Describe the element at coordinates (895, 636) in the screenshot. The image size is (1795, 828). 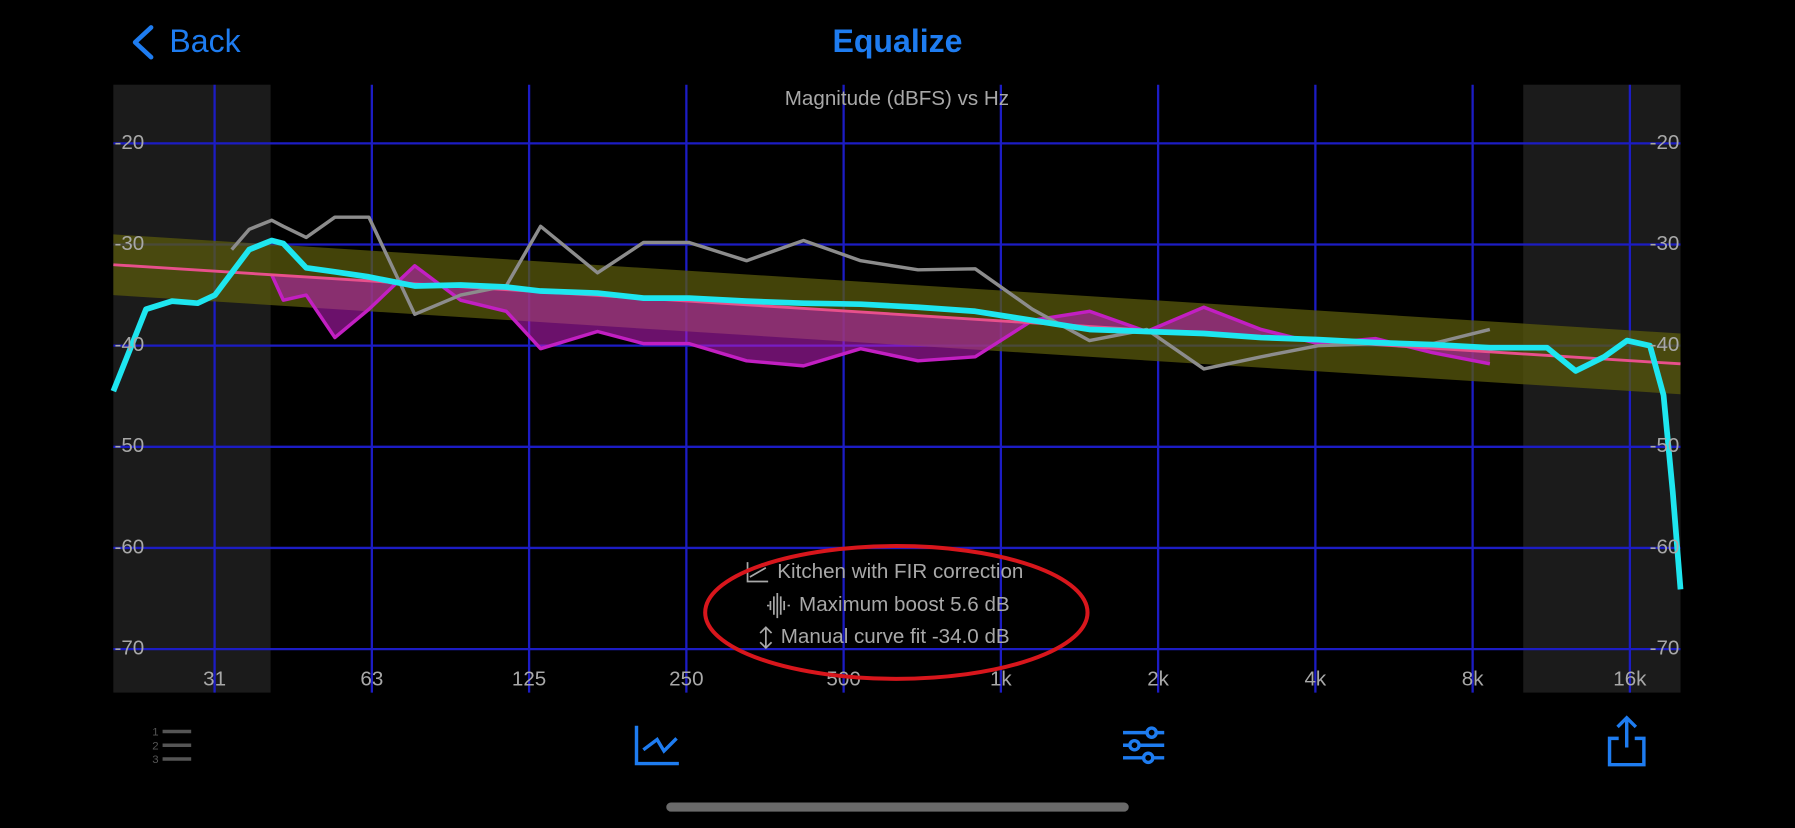
I see `annotation: Manual curve fit -34.0 dB` at that location.